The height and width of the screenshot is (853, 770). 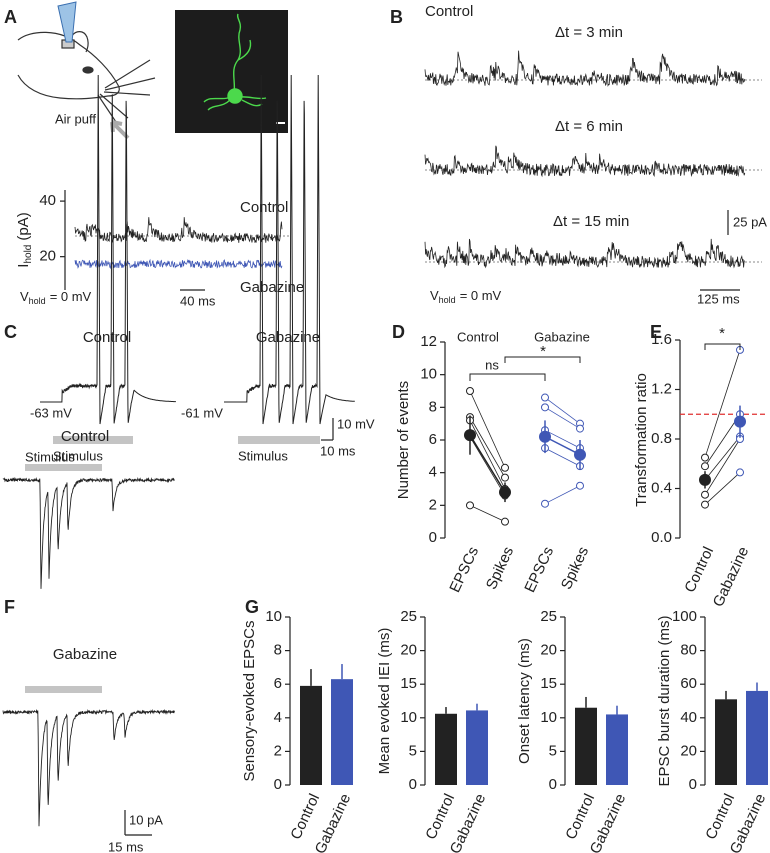 I want to click on scale-label: 10 mV, so click(x=356, y=423).